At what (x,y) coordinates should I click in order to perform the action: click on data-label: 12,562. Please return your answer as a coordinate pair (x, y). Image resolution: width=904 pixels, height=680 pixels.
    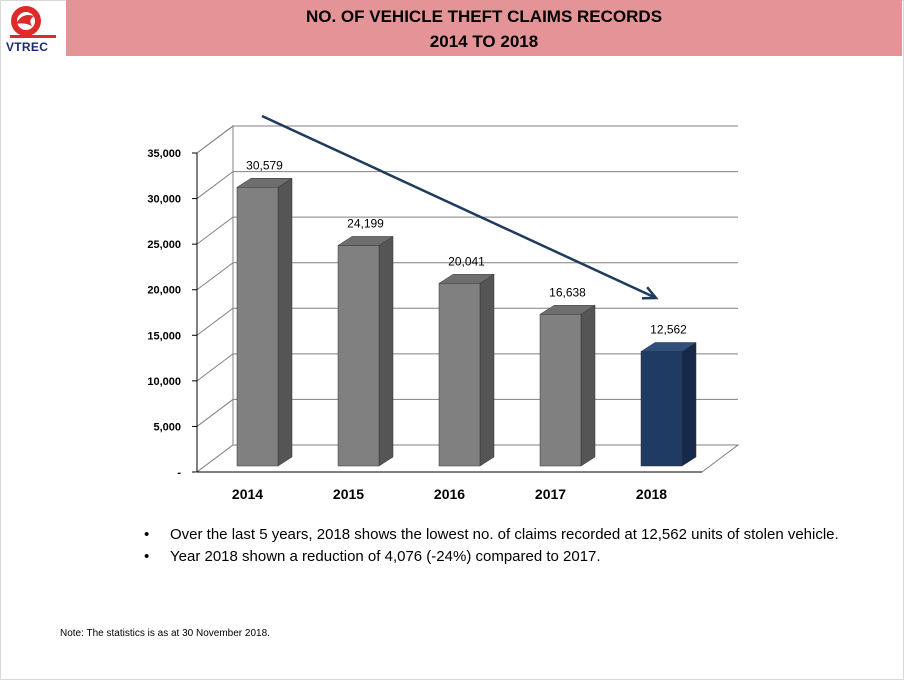
    Looking at the image, I should click on (668, 330).